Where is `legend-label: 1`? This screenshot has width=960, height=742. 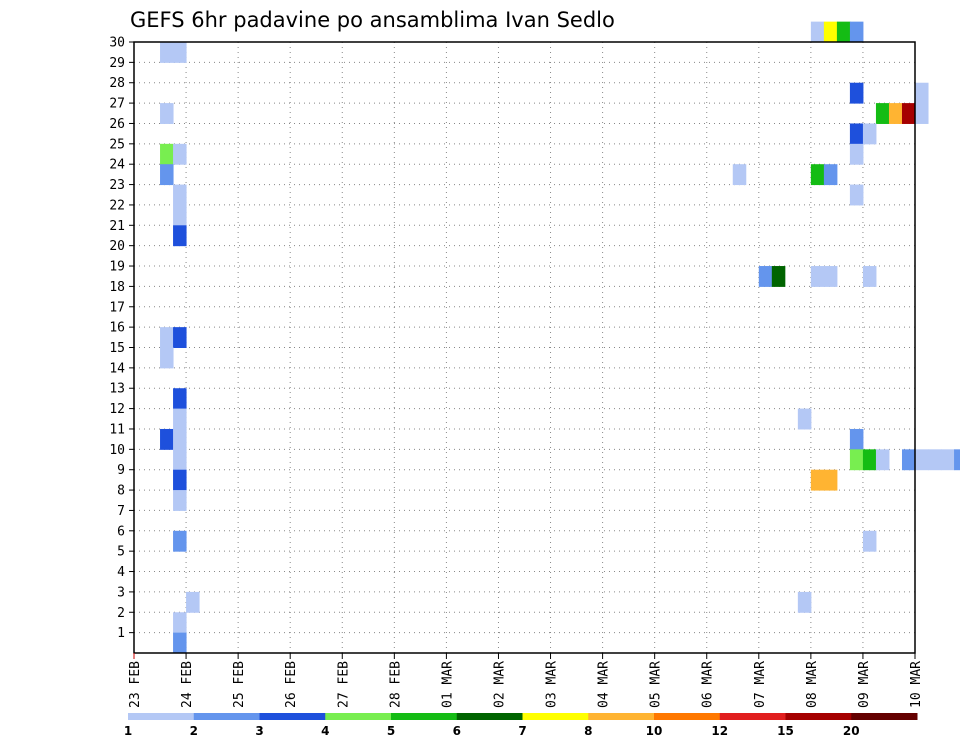
legend-label: 1 is located at coordinates (128, 731).